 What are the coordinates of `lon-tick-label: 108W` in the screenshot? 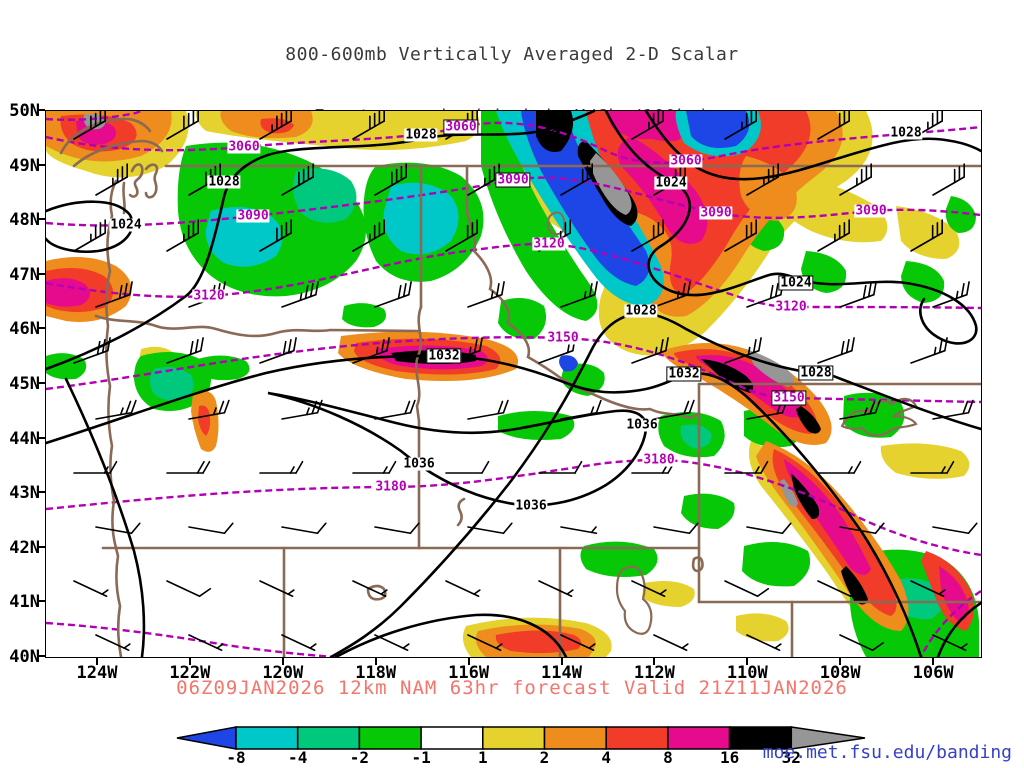 It's located at (840, 673).